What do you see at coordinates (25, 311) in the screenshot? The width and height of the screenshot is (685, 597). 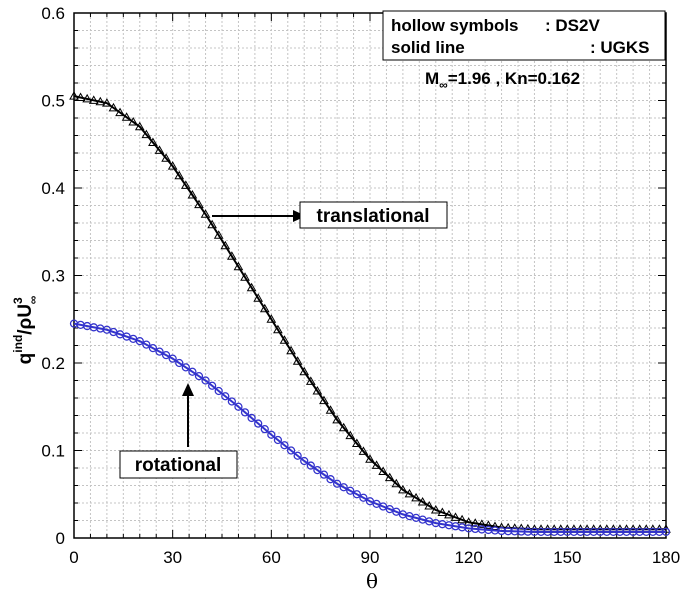 I see `y-axis-u: U` at bounding box center [25, 311].